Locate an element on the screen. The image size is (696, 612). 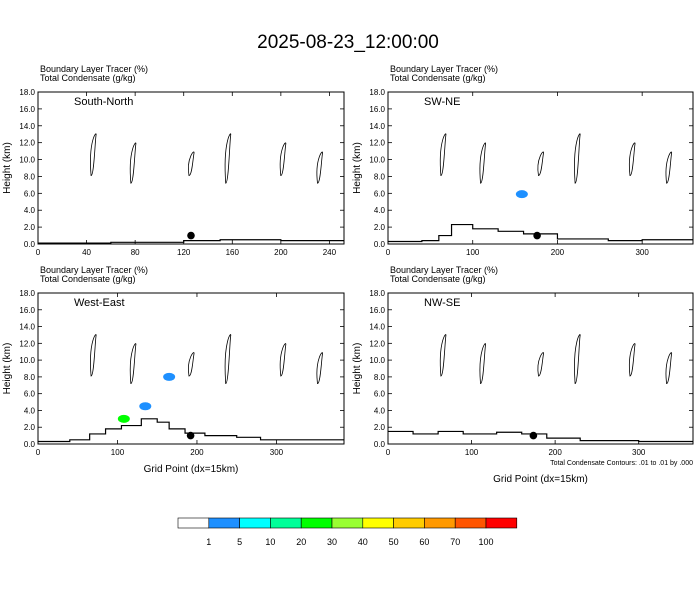
panel-name: South-North is located at coordinates (103, 102).